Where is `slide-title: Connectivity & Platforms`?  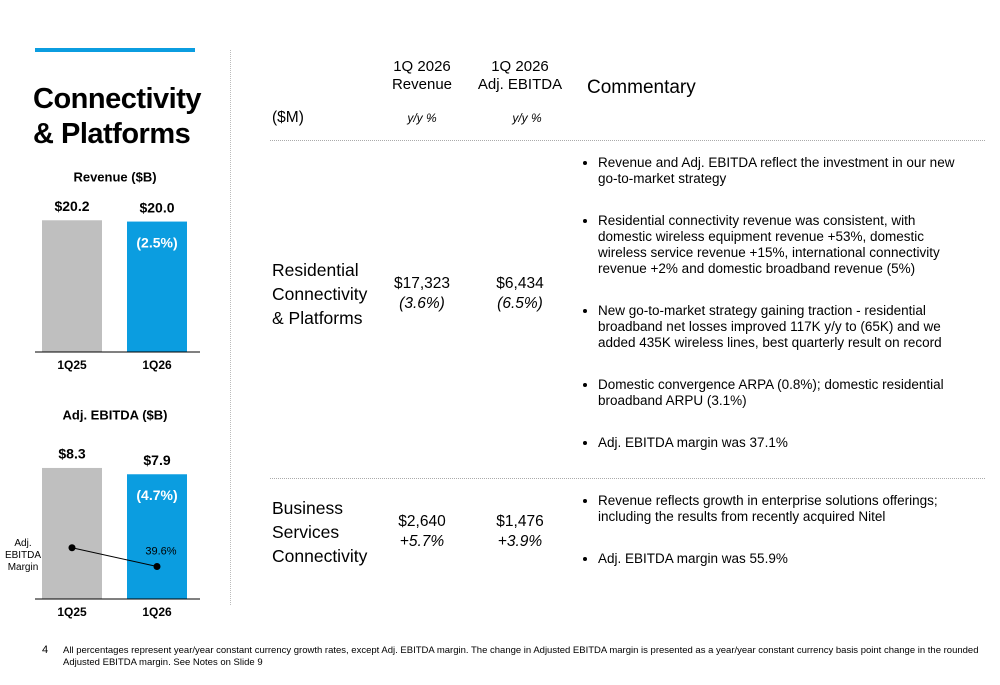
slide-title: Connectivity & Platforms is located at coordinates (117, 117).